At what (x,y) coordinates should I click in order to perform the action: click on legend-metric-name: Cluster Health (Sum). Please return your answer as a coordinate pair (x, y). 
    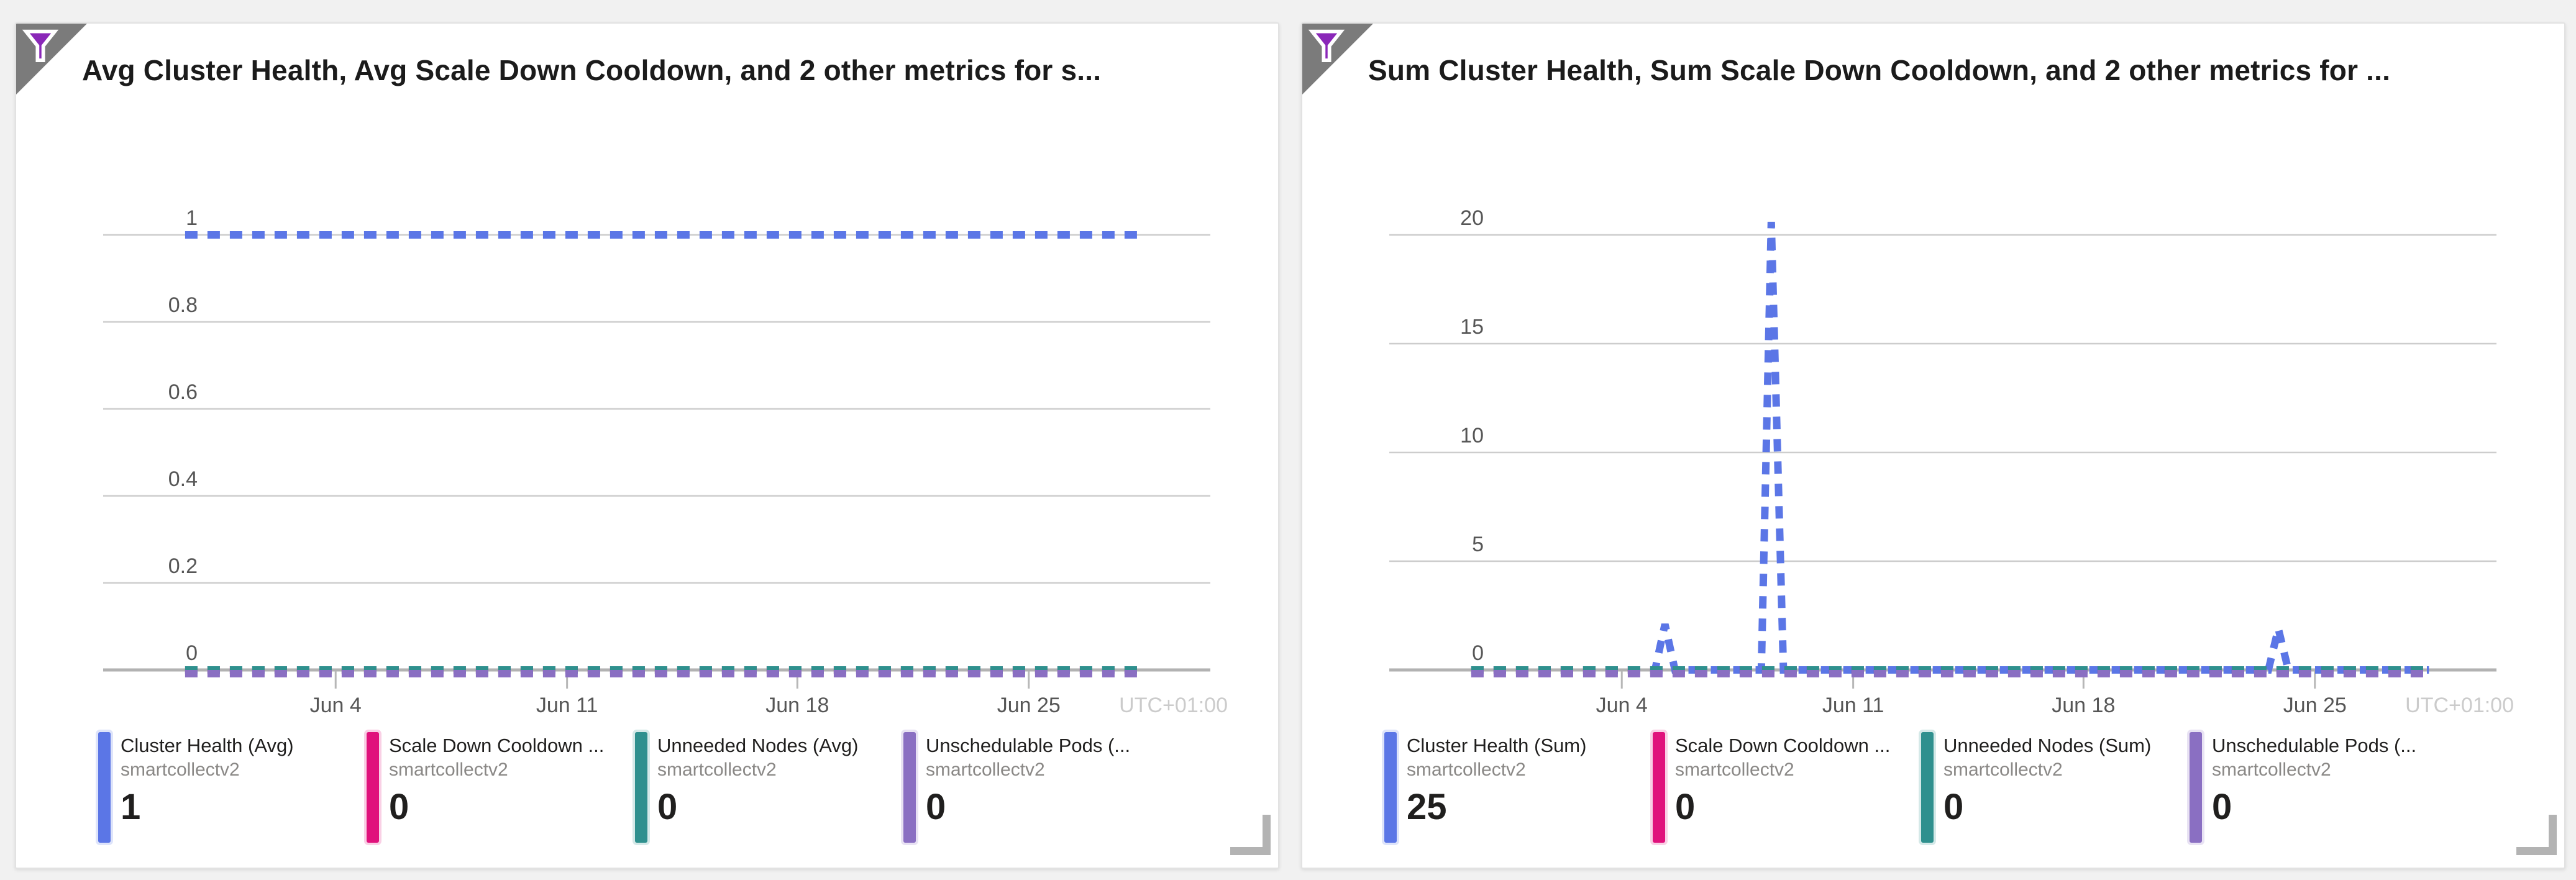
    Looking at the image, I should click on (1497, 745).